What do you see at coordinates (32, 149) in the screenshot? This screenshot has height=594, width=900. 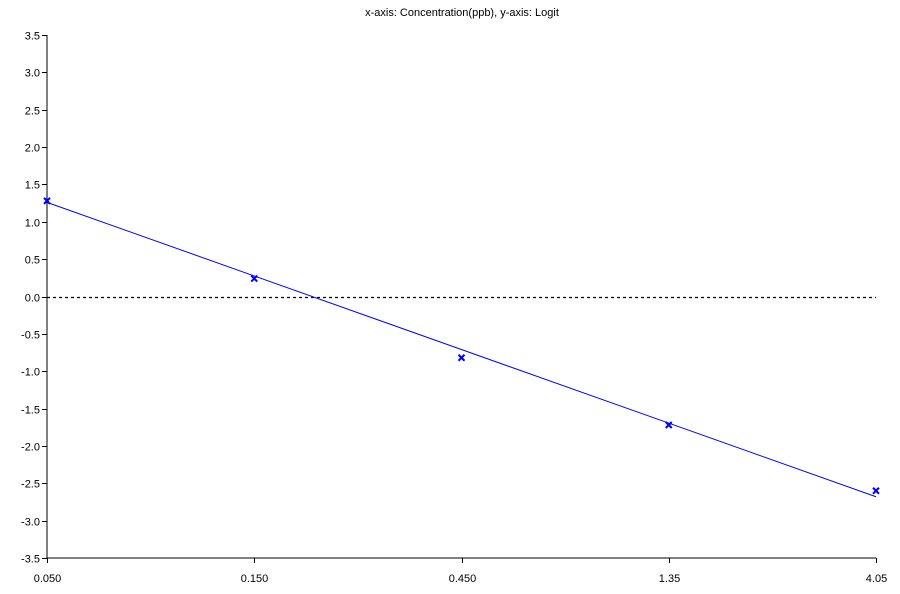 I see `y-tick-label: 2.0` at bounding box center [32, 149].